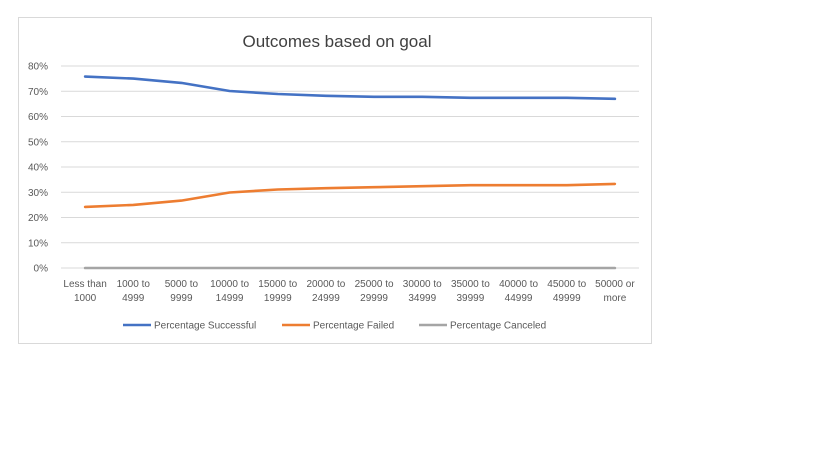 The width and height of the screenshot is (819, 460). I want to click on chart-title: Outcomes based on goal, so click(336, 41).